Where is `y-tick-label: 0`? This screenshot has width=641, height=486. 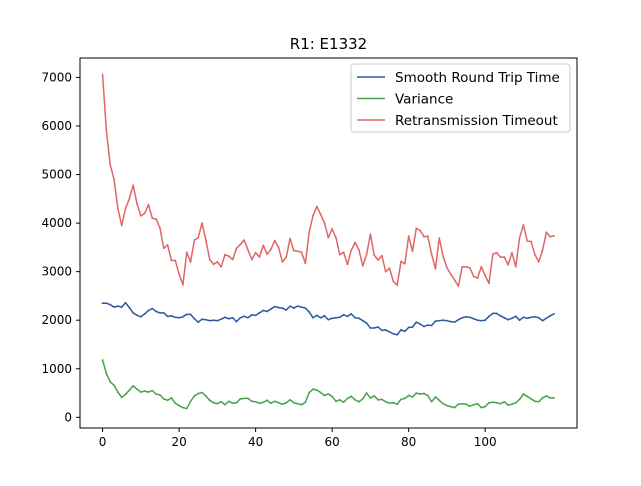
y-tick-label: 0 is located at coordinates (68, 417).